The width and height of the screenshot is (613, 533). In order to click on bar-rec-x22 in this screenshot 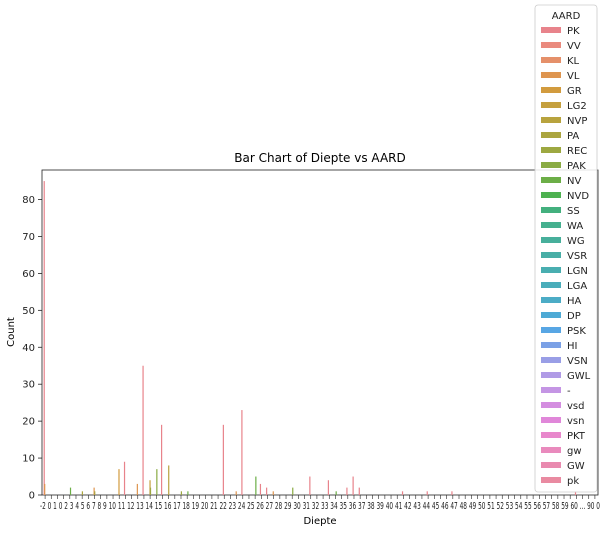, I will do `click(181, 493)`.